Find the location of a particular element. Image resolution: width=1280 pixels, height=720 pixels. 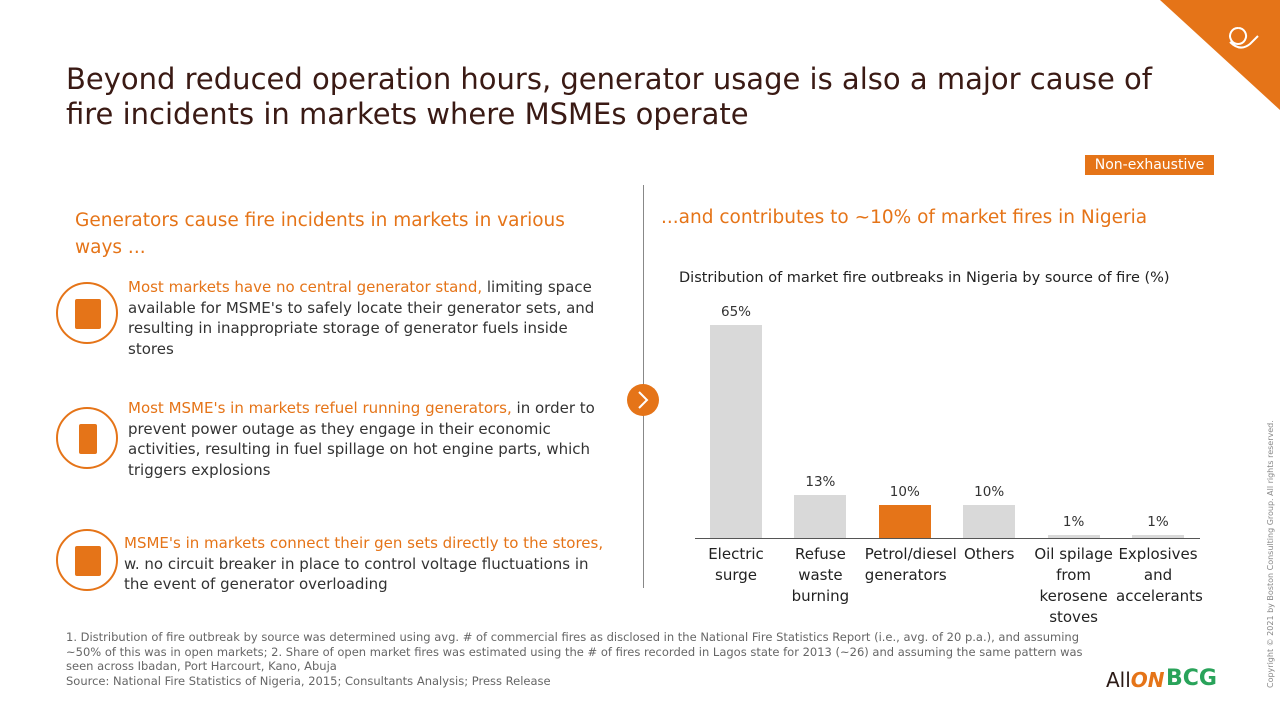

category-label: Refuse waste burning is located at coordinates (820, 575).